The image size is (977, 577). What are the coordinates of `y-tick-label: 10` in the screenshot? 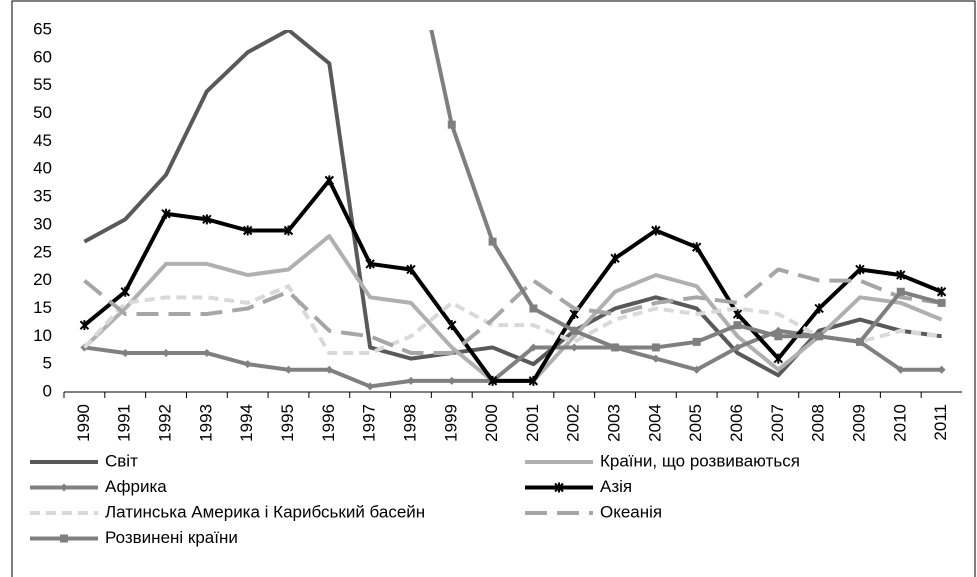 It's located at (42, 335).